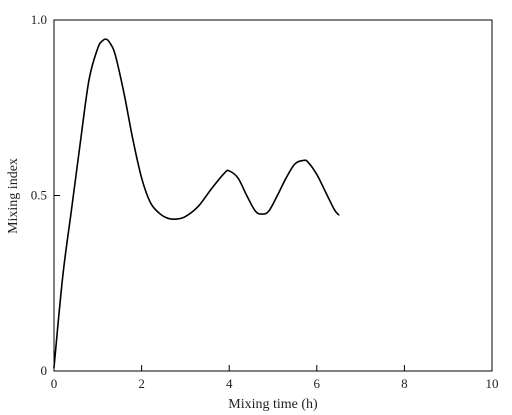 The image size is (512, 415). What do you see at coordinates (317, 383) in the screenshot?
I see `x-tick-label: 6` at bounding box center [317, 383].